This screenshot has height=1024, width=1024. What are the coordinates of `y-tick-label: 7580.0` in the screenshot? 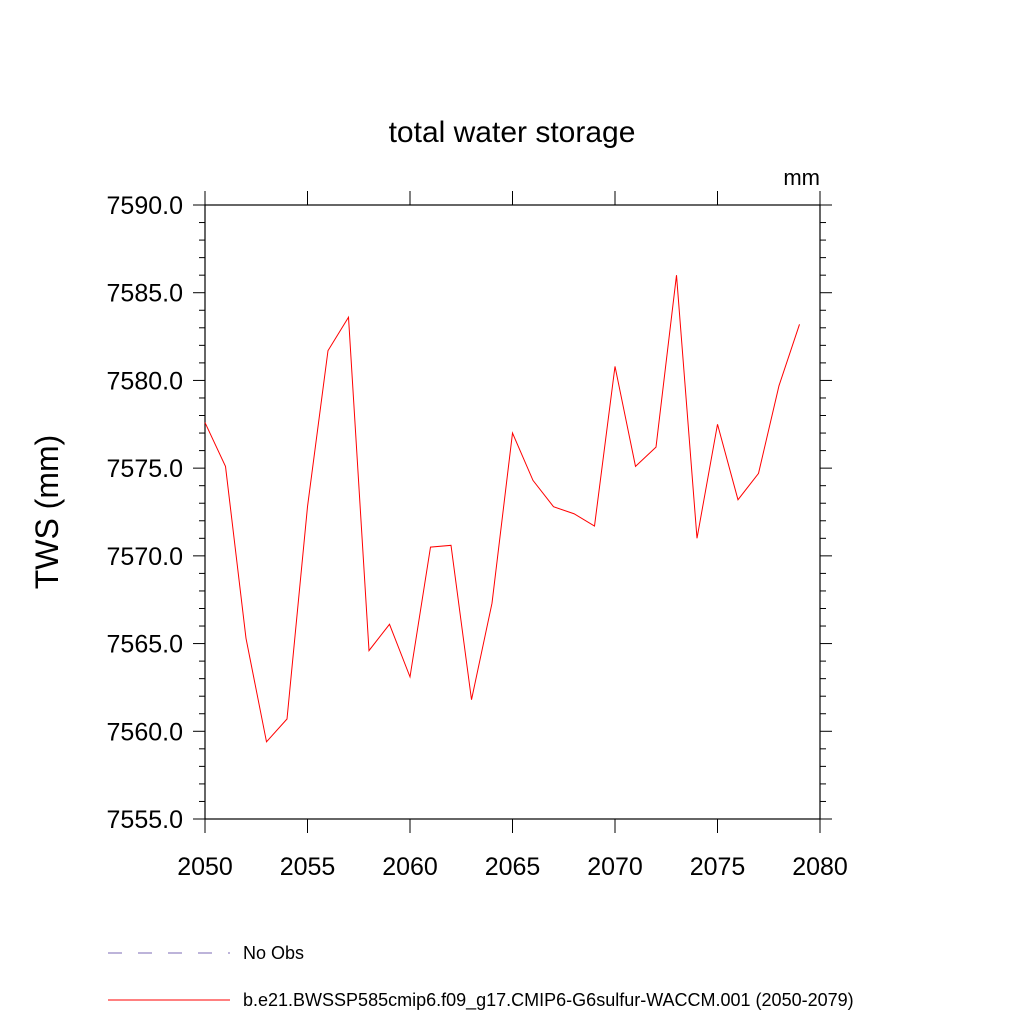 It's located at (145, 381).